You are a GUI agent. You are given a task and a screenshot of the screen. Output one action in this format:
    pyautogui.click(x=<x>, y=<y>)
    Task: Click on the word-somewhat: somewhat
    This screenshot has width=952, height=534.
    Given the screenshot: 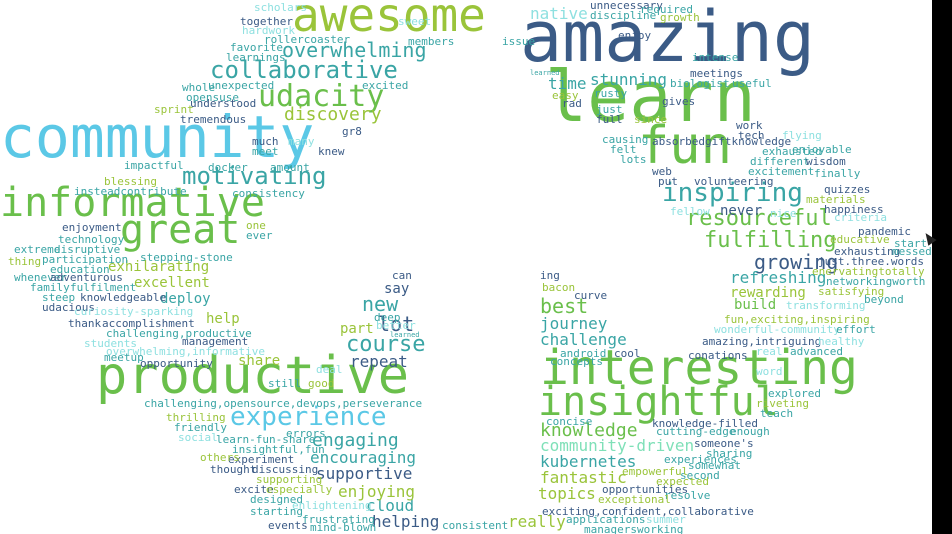 What is the action you would take?
    pyautogui.click(x=714, y=465)
    